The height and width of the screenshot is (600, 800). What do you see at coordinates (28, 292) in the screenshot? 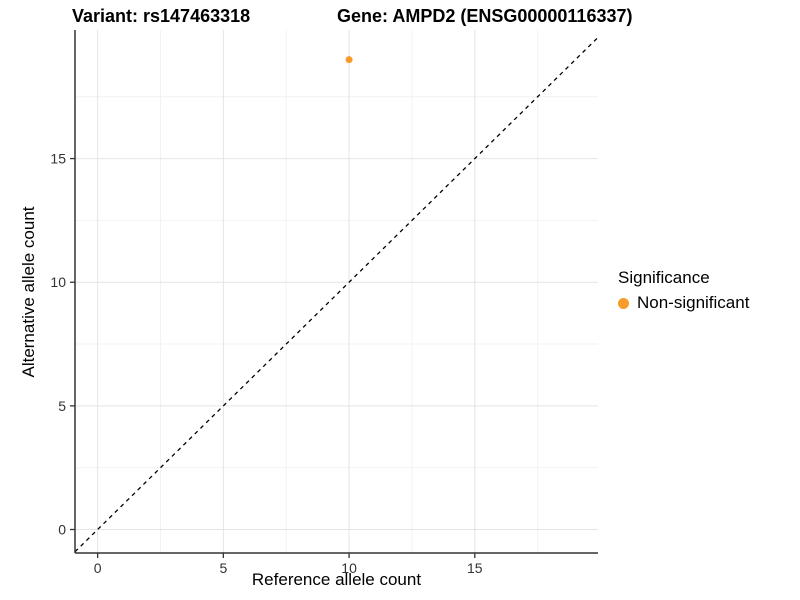
I see `y-axis-title: Alternative allele count` at bounding box center [28, 292].